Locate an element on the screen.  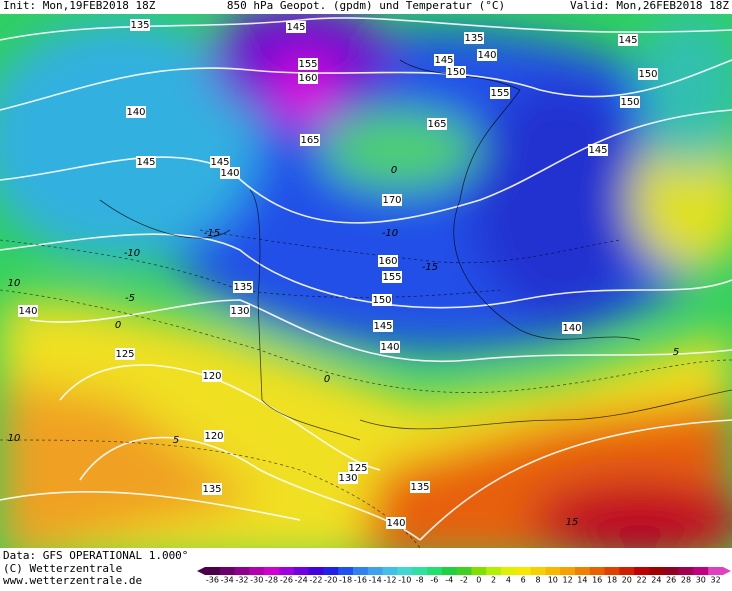
colorbar-tick-label: -22 is located at coordinates (315, 580).